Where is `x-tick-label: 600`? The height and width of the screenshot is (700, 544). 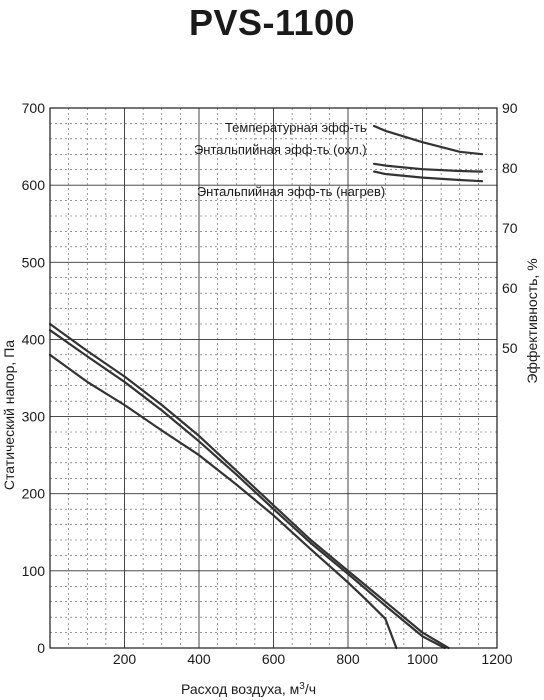 x-tick-label: 600 is located at coordinates (274, 659).